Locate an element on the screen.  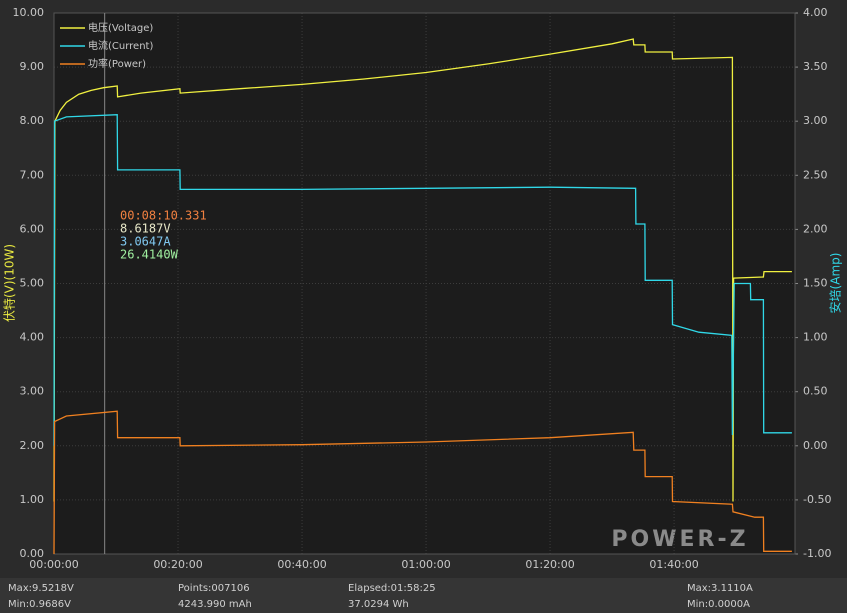
status-text: Max:3.1110A is located at coordinates (720, 588).